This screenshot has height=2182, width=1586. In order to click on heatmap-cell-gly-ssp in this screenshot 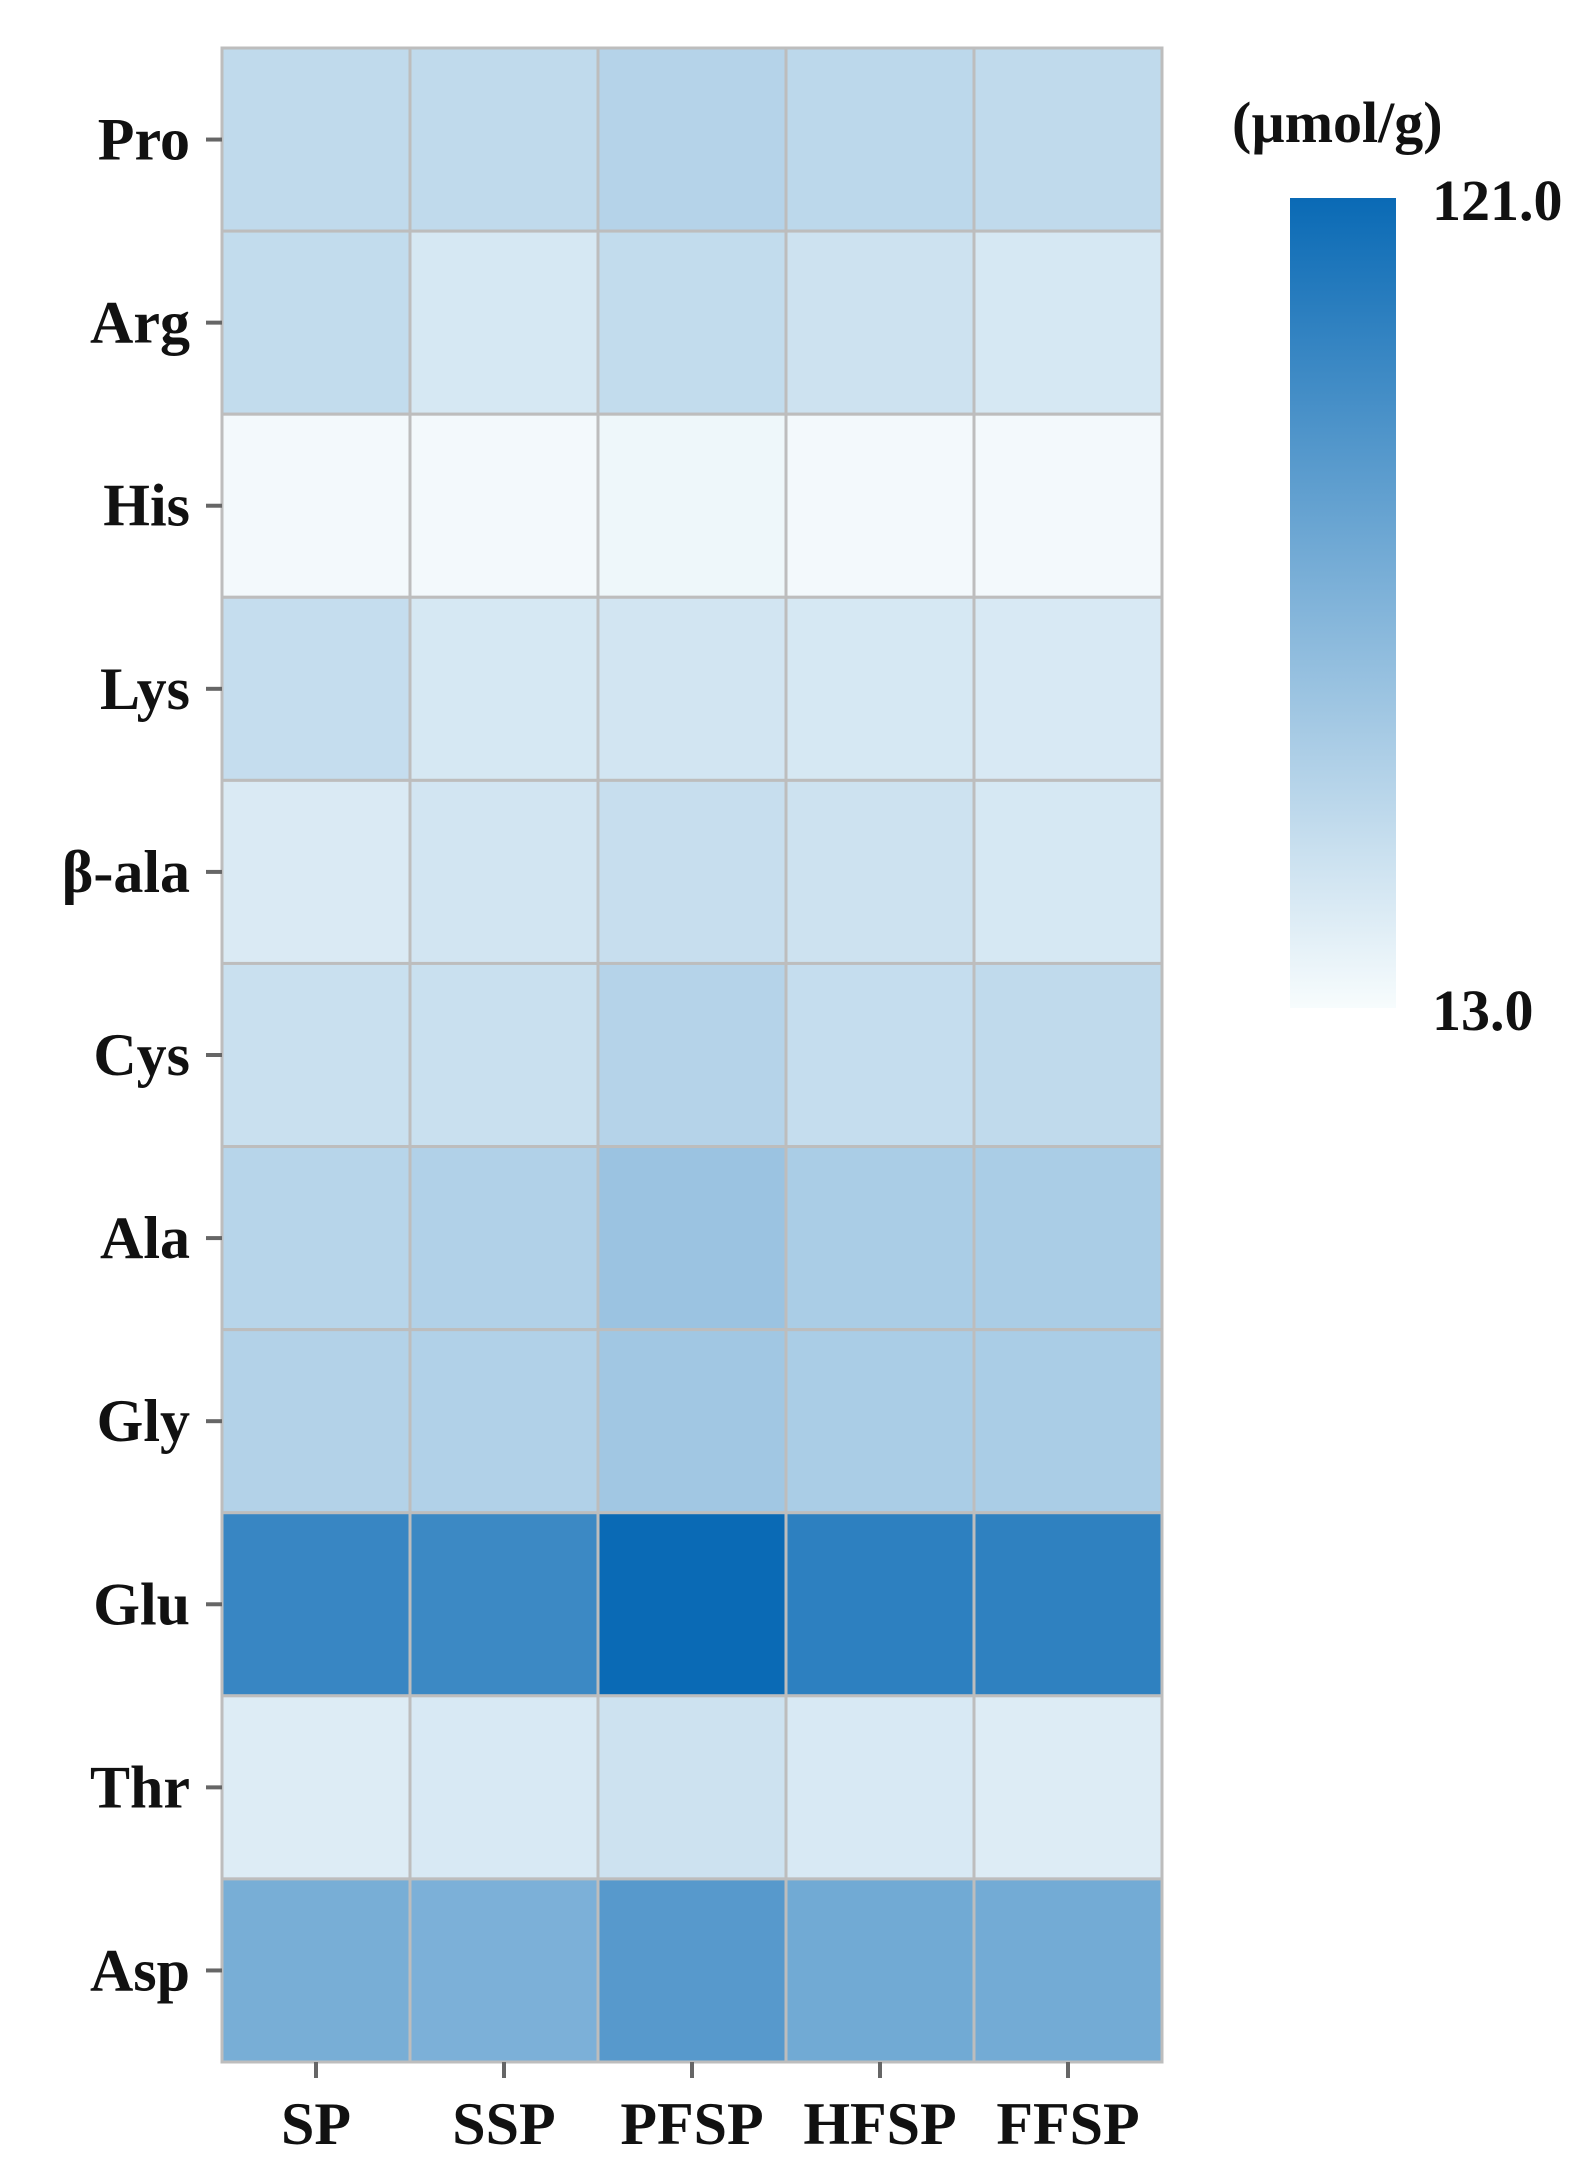, I will do `click(504, 1421)`.